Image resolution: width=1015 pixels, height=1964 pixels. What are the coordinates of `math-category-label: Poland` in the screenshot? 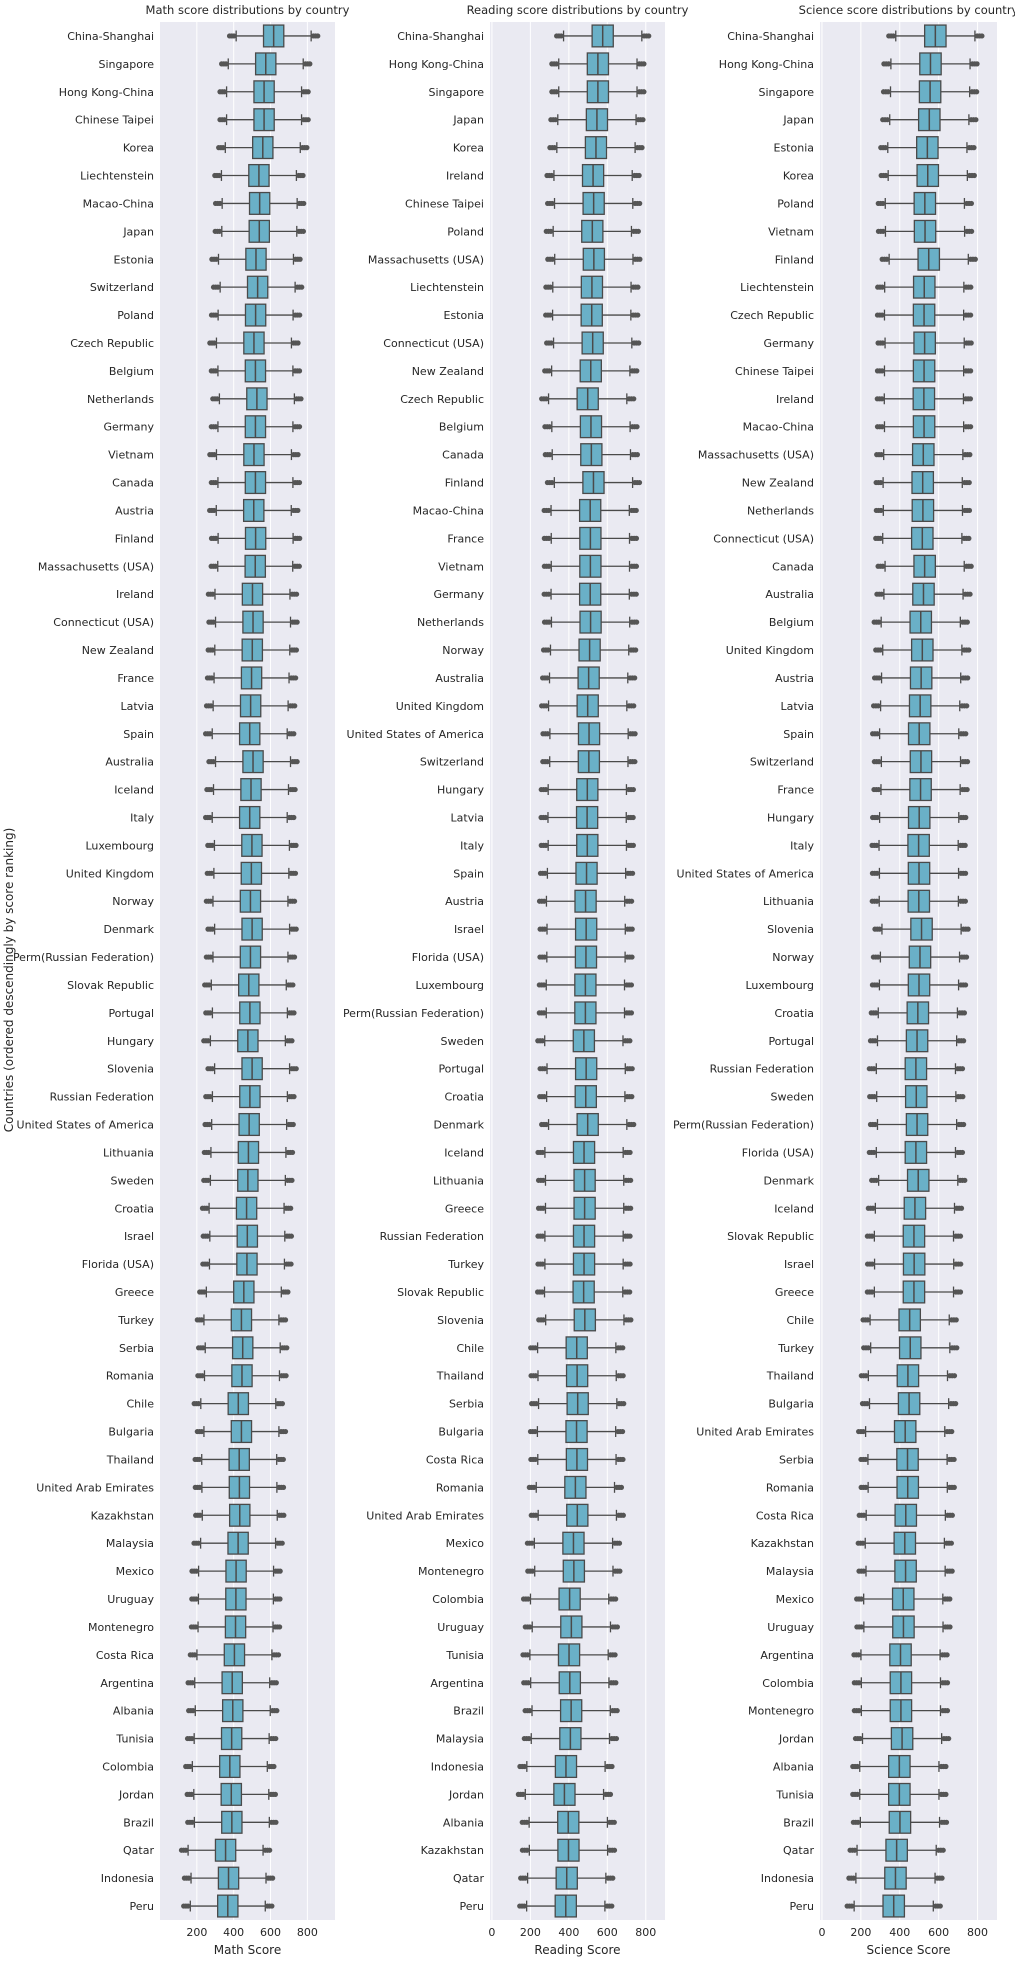 It's located at (135, 315).